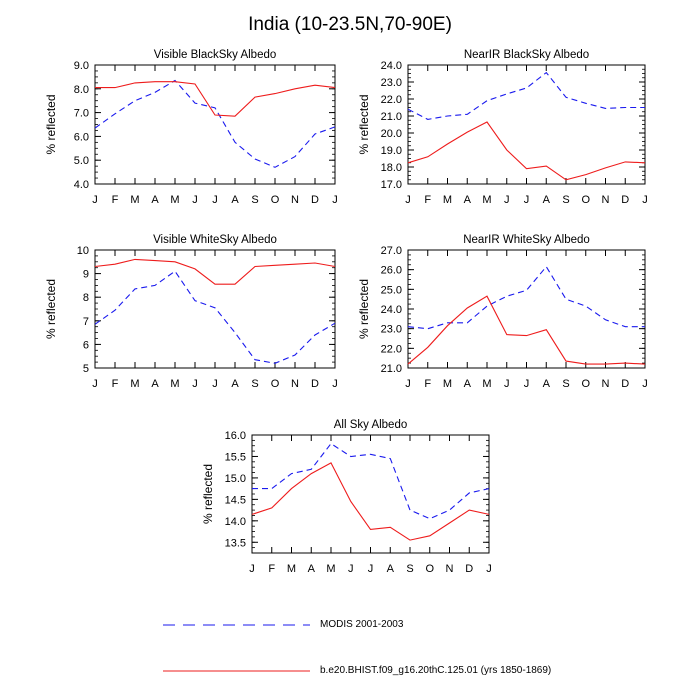 Image resolution: width=700 pixels, height=700 pixels. What do you see at coordinates (83, 251) in the screenshot?
I see `y-tick-label: 10` at bounding box center [83, 251].